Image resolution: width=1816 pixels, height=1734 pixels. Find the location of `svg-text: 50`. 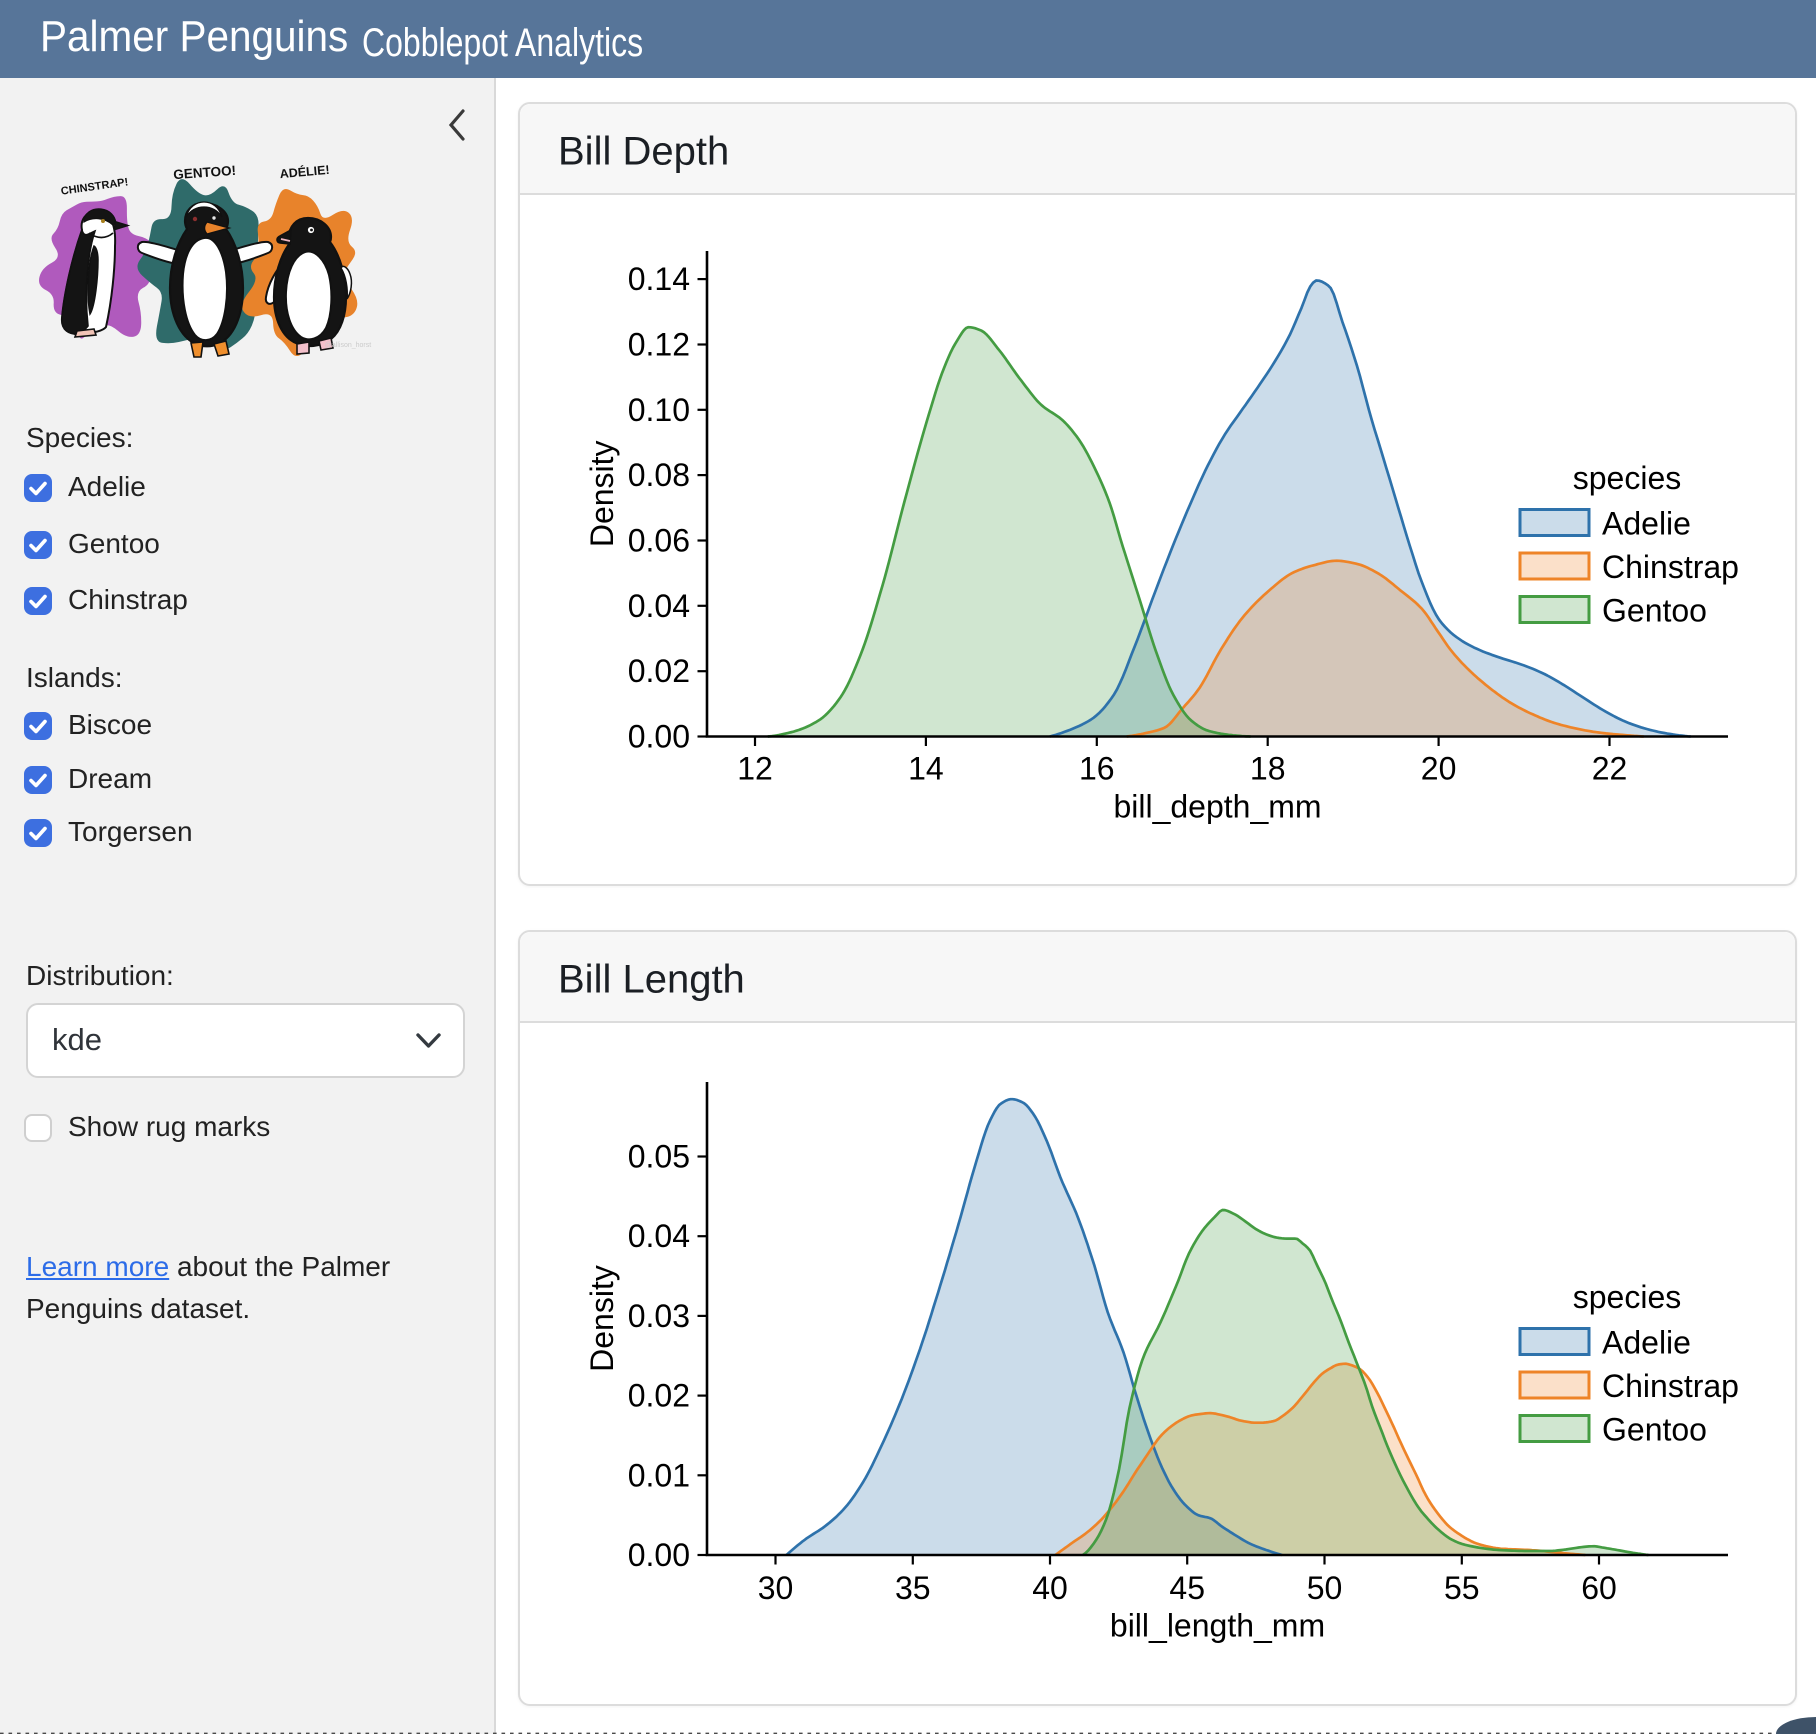

svg-text: 50 is located at coordinates (1325, 1588).